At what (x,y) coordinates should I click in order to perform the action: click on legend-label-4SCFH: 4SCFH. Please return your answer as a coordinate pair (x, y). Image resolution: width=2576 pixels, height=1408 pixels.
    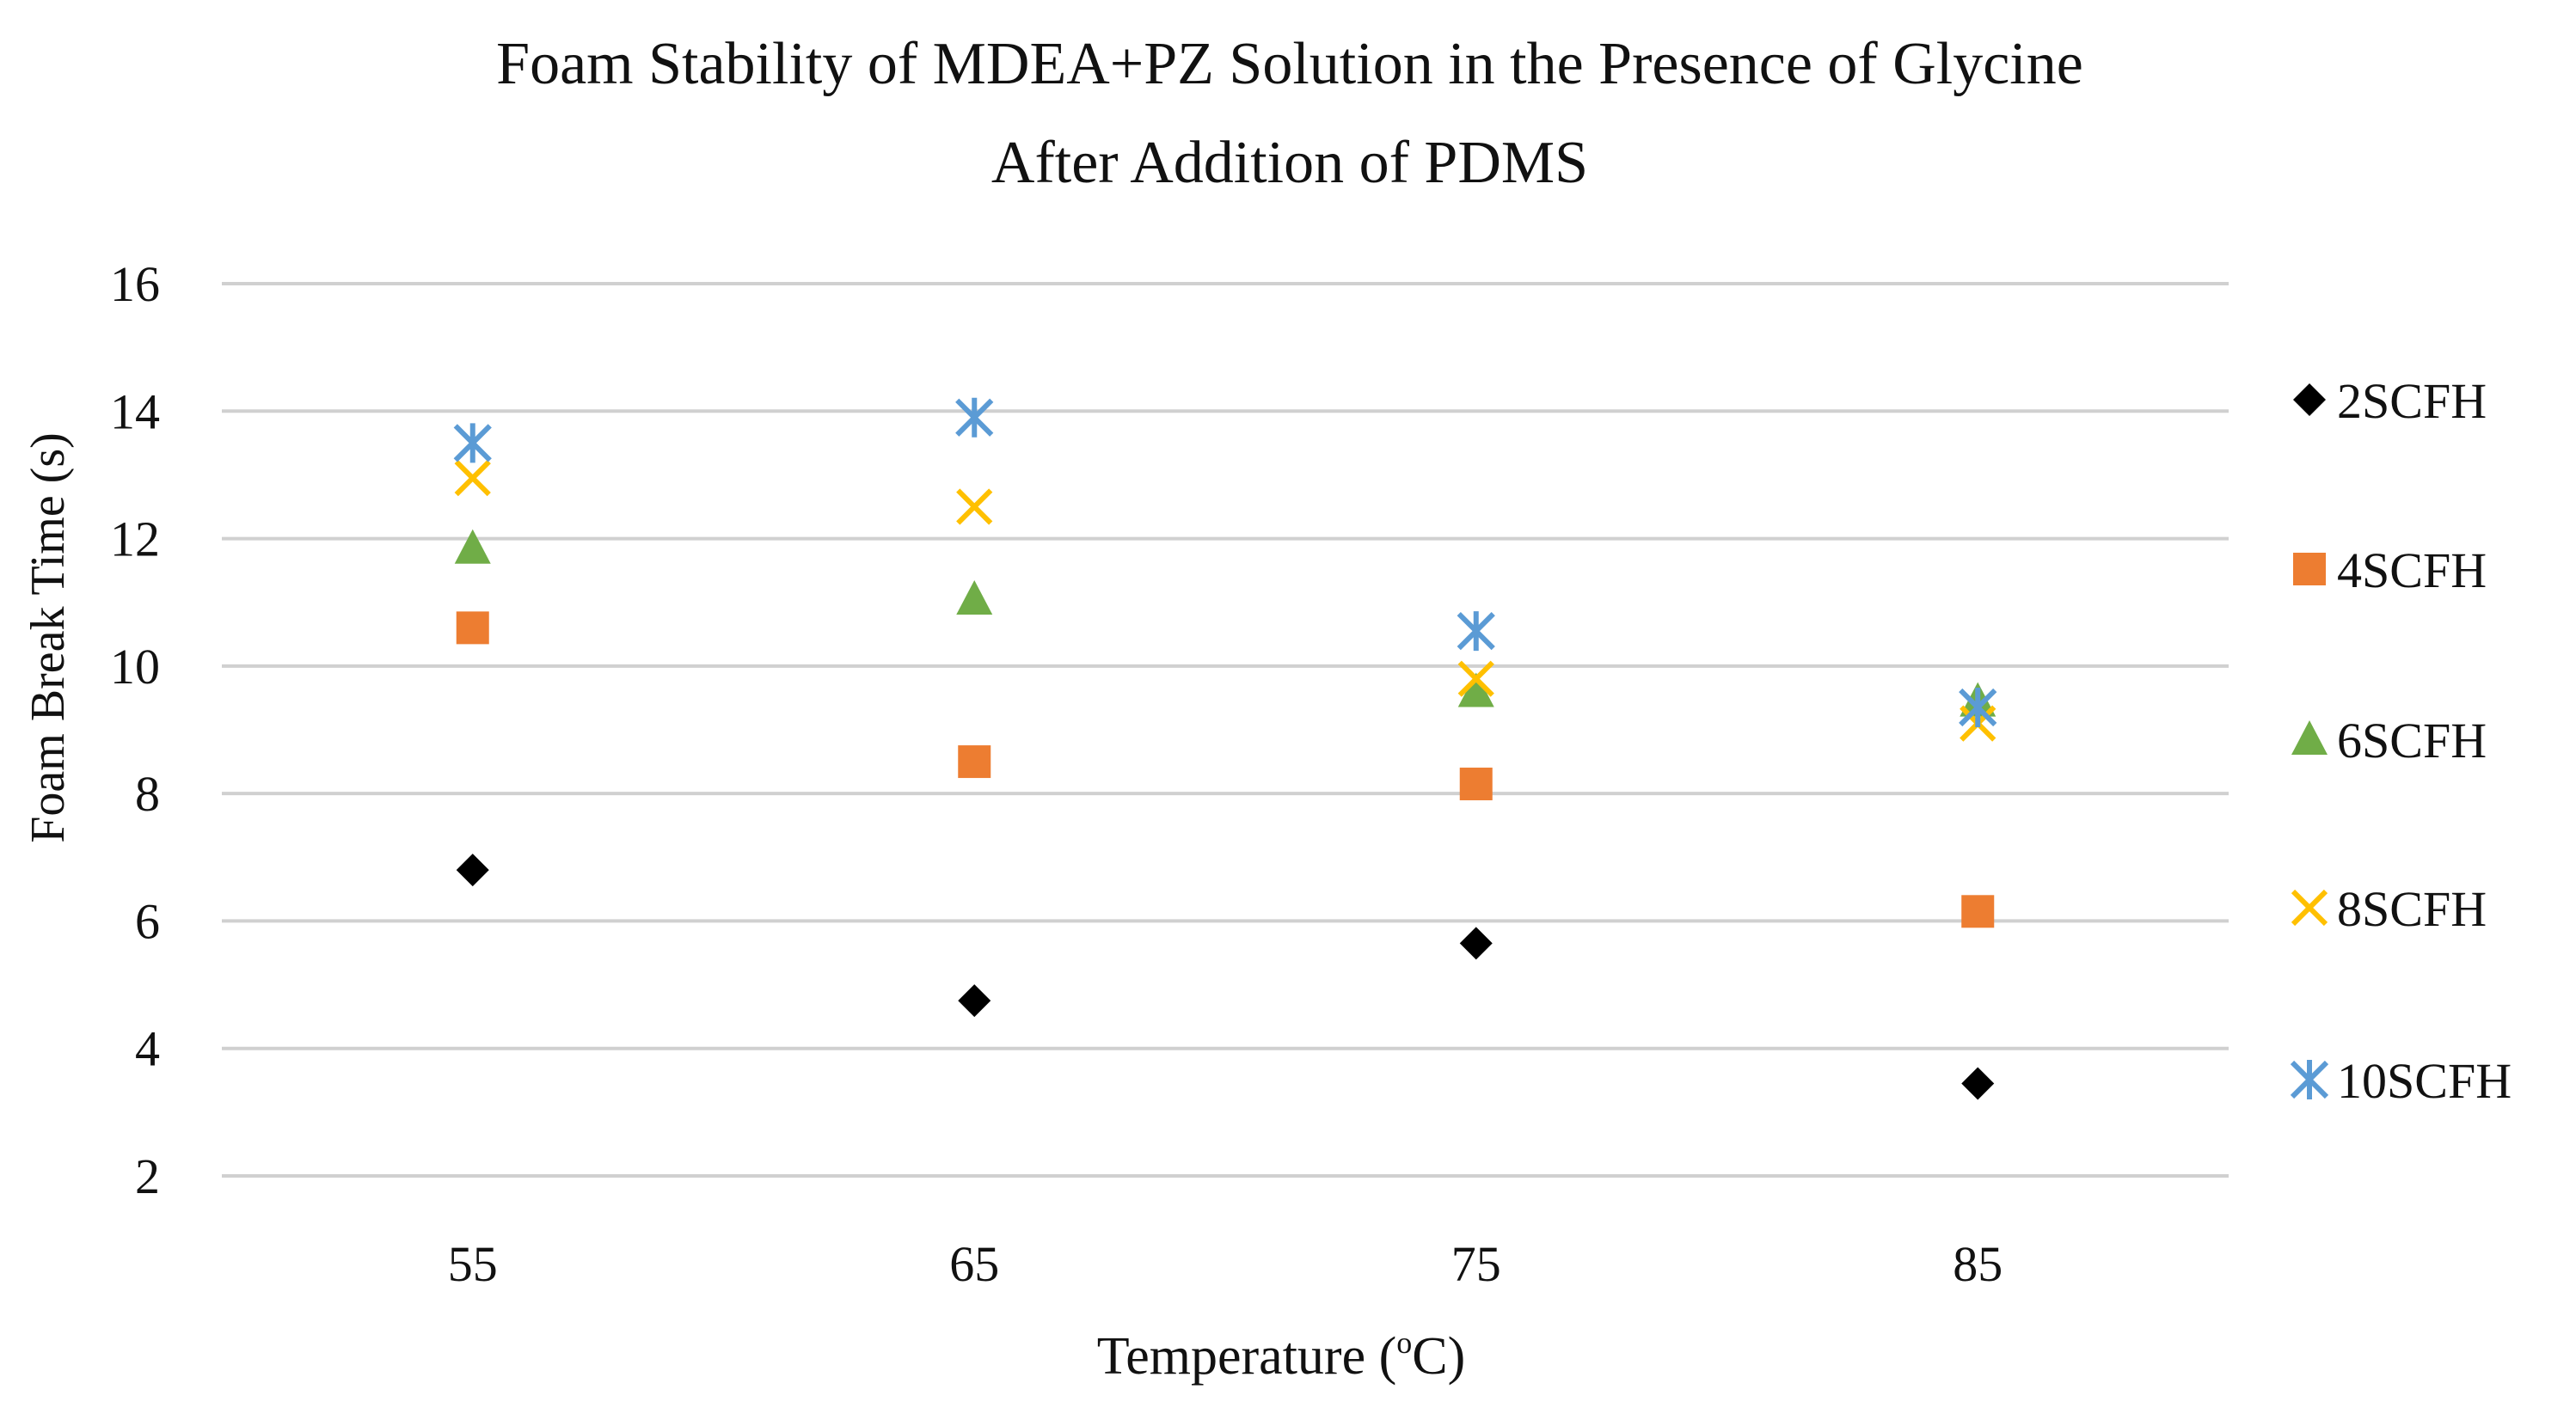
    Looking at the image, I should click on (2412, 570).